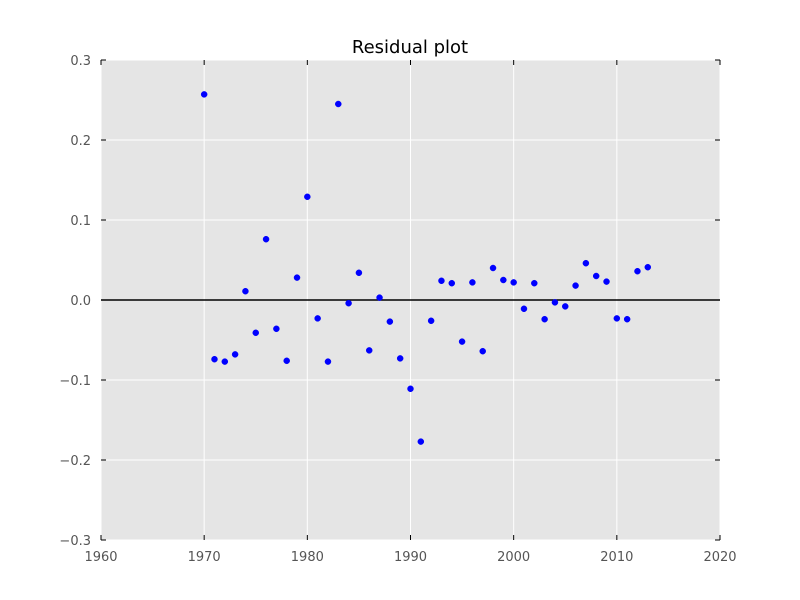 Image resolution: width=800 pixels, height=600 pixels. What do you see at coordinates (410, 47) in the screenshot?
I see `chart-title: Residual plot` at bounding box center [410, 47].